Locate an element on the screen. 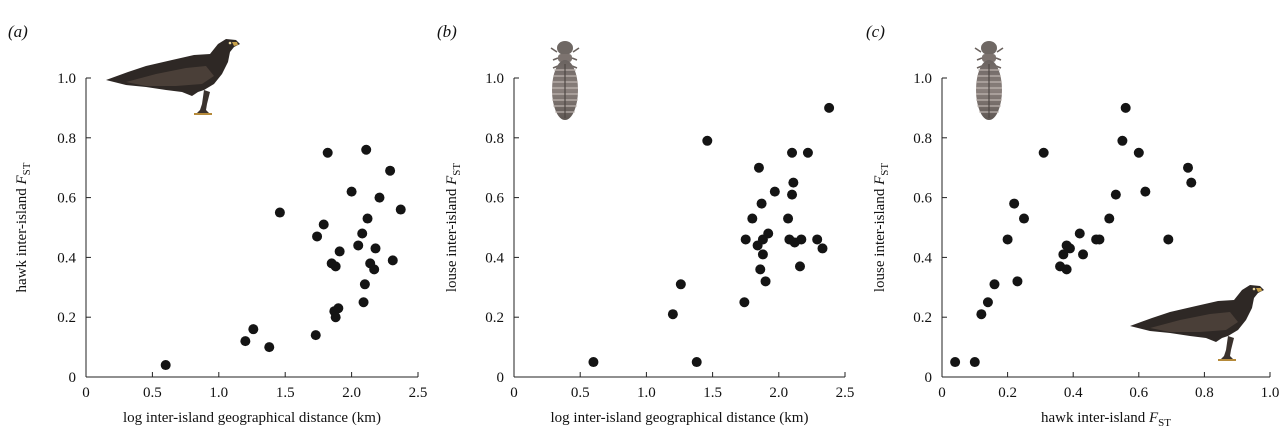  louse-illustration is located at coordinates (565, 80).